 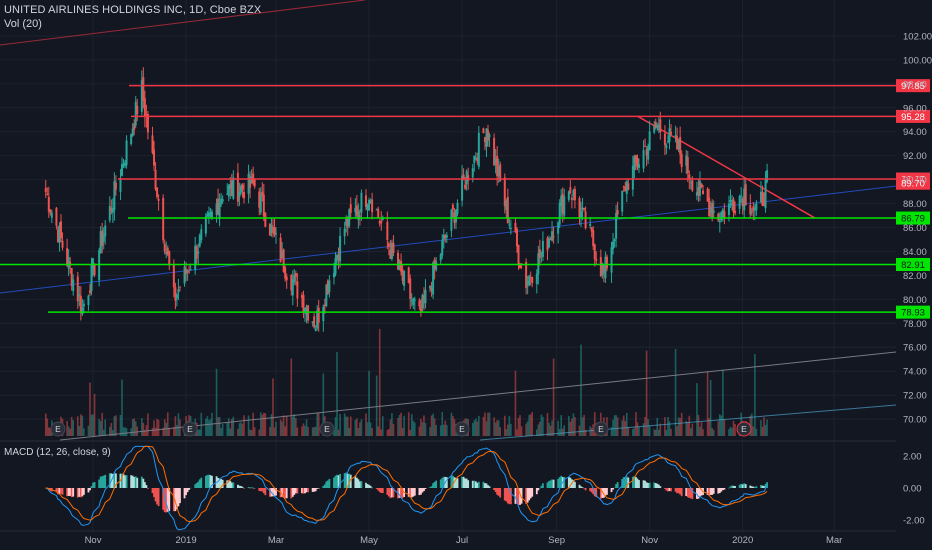 What do you see at coordinates (688, 422) in the screenshot?
I see `volume-trendline-blue` at bounding box center [688, 422].